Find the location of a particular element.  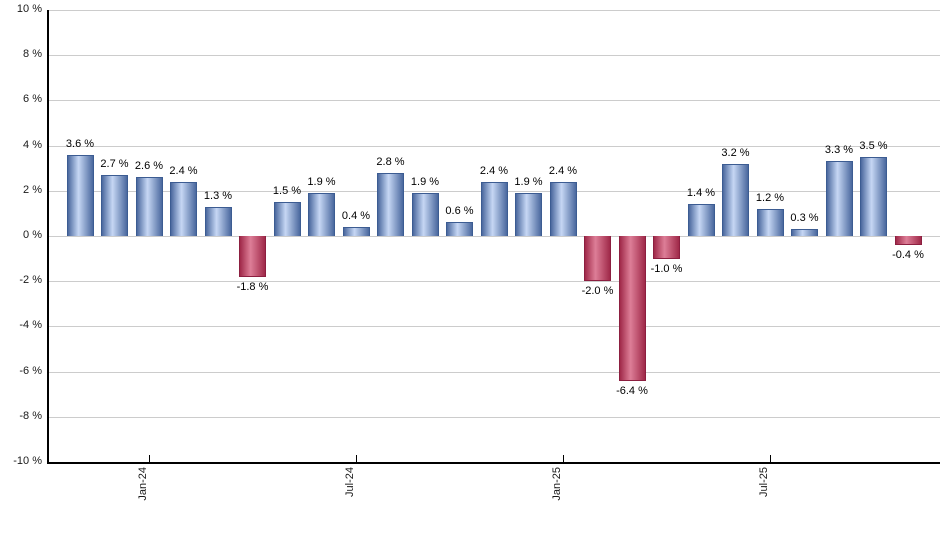

y-axis-tick-label: 10 % is located at coordinates (29, 9).